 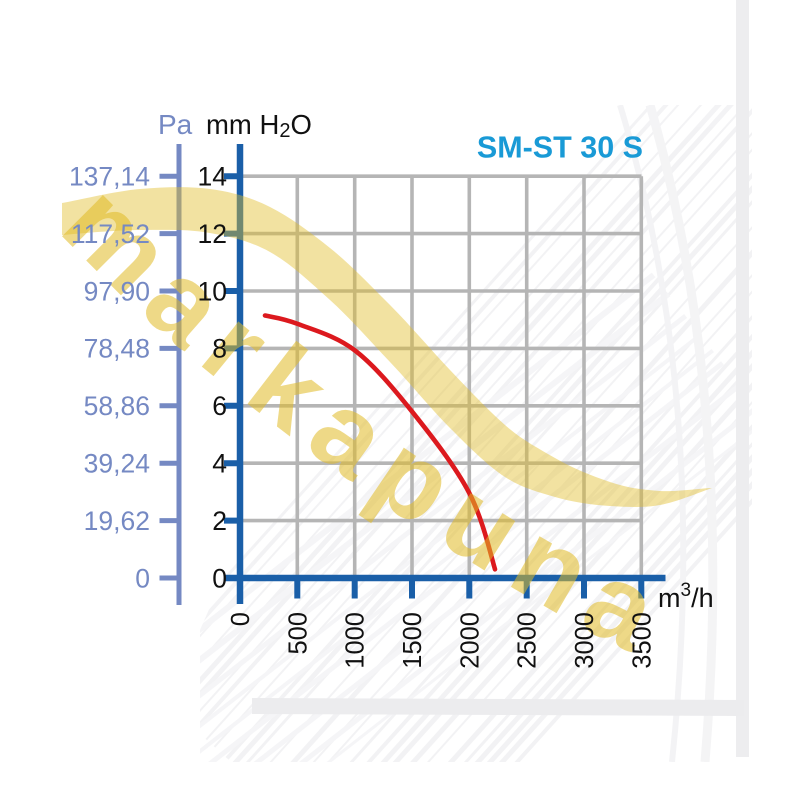 What do you see at coordinates (219, 349) in the screenshot?
I see `svg-text: 8` at bounding box center [219, 349].